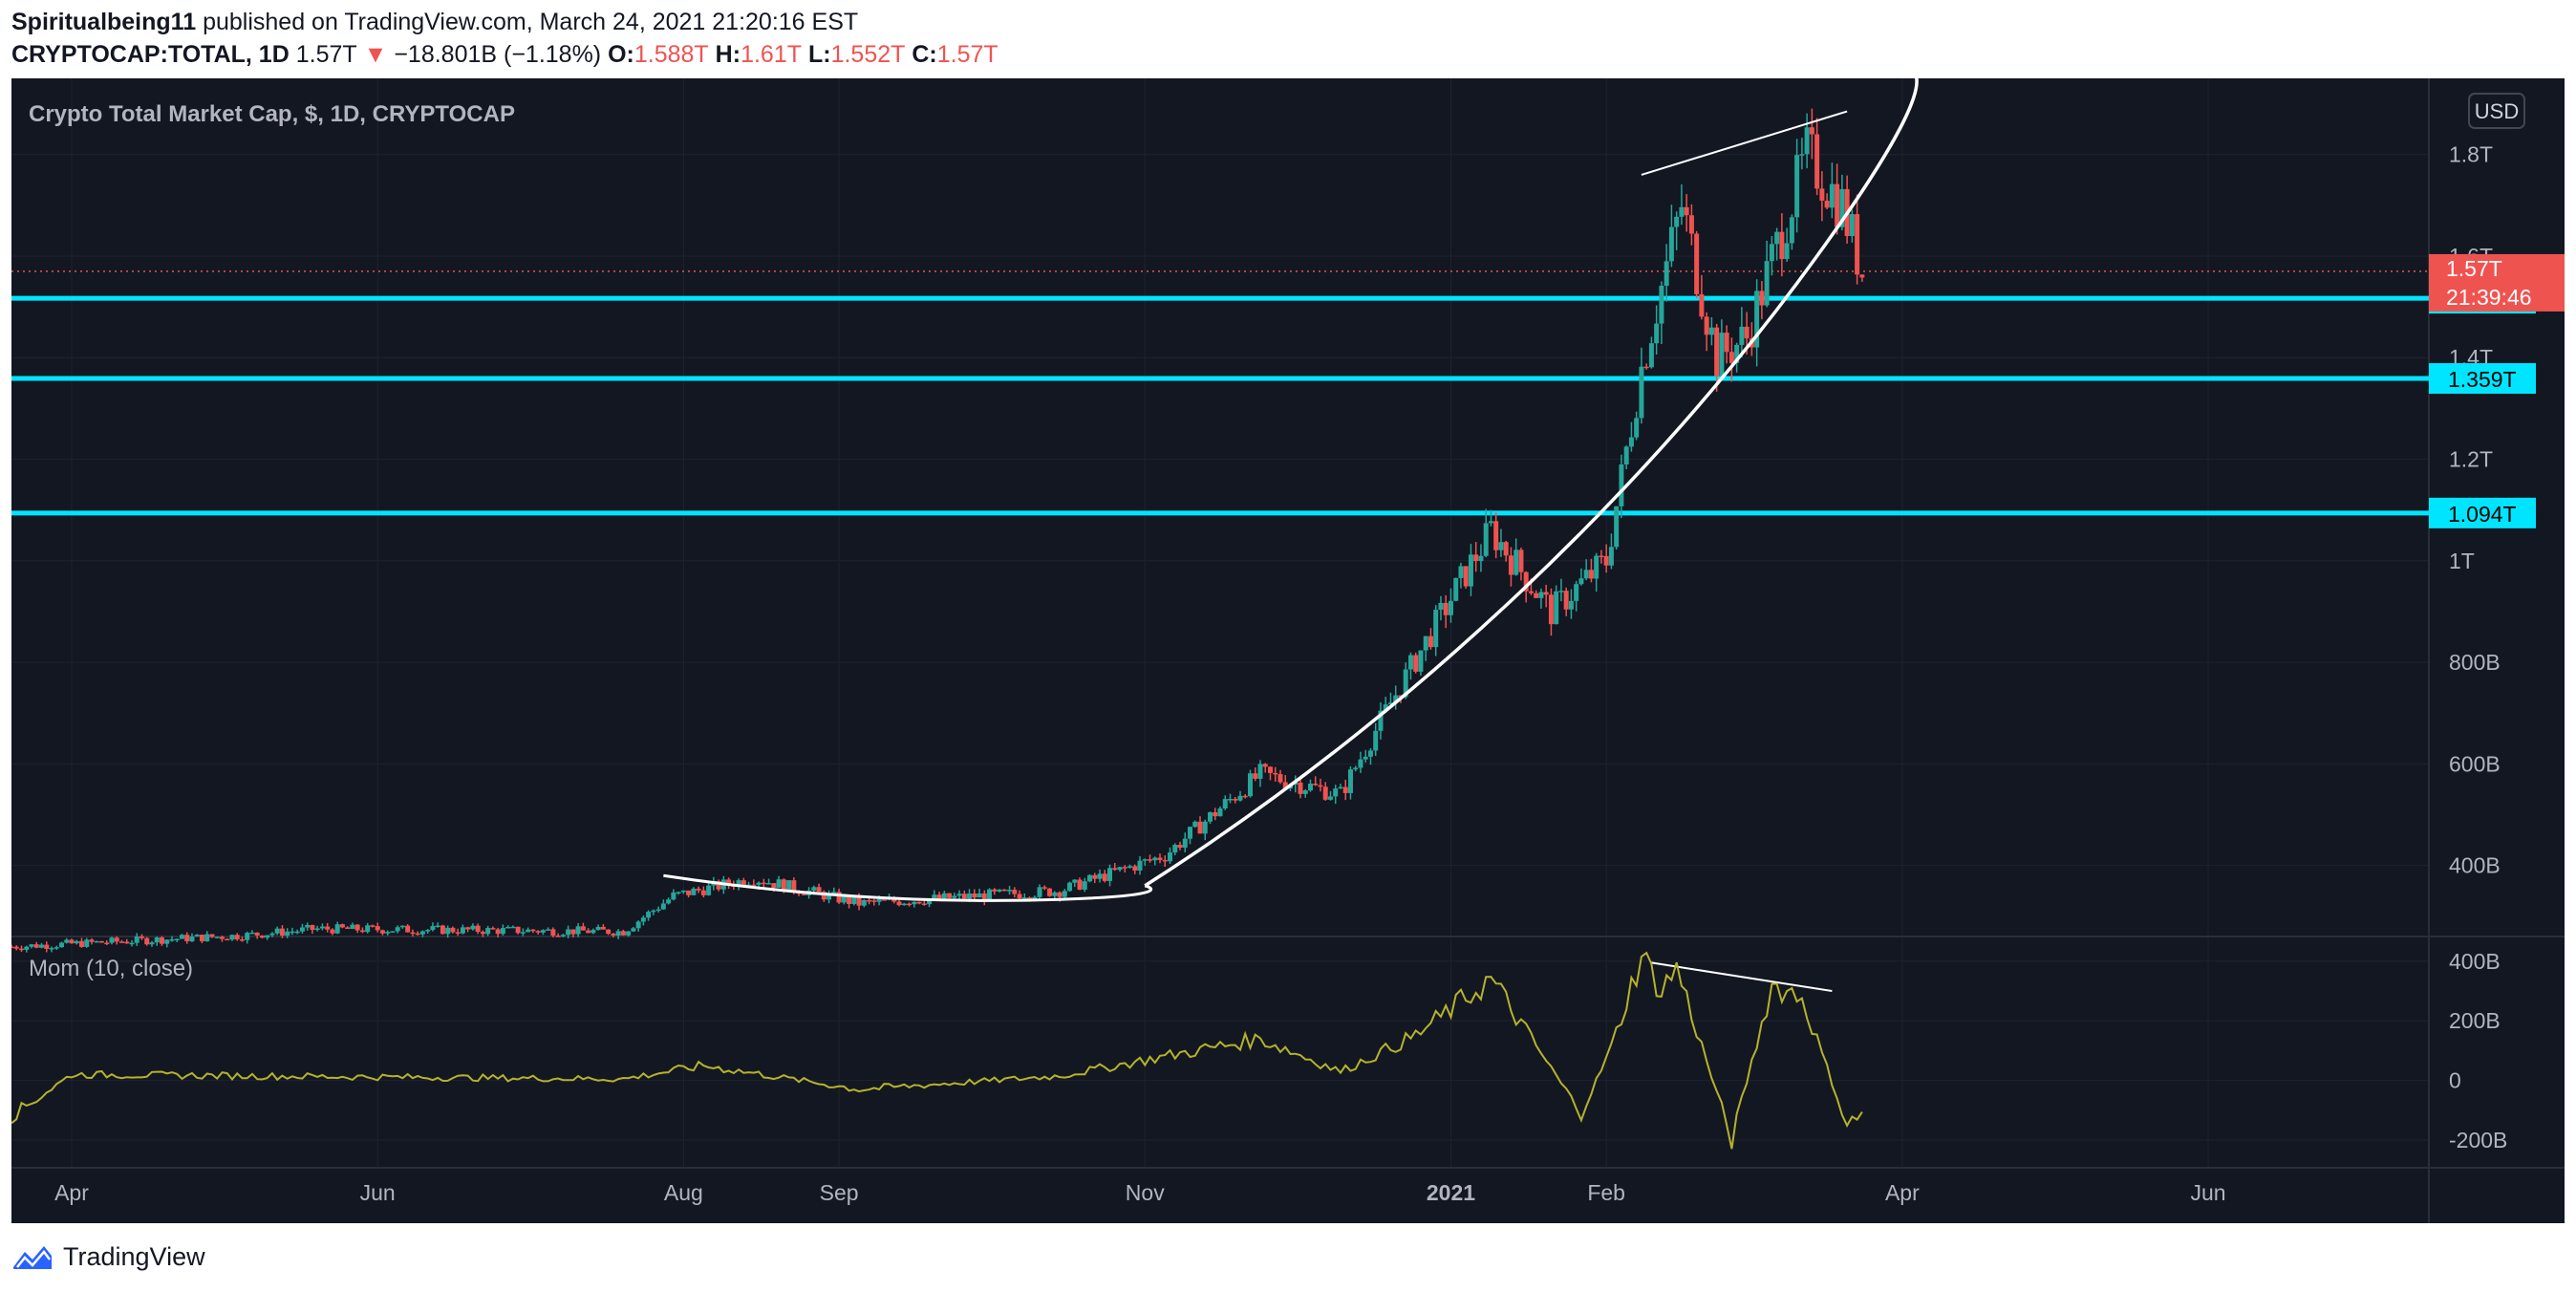  What do you see at coordinates (104, 22) in the screenshot?
I see `publisher-name: Spiritualbeing11` at bounding box center [104, 22].